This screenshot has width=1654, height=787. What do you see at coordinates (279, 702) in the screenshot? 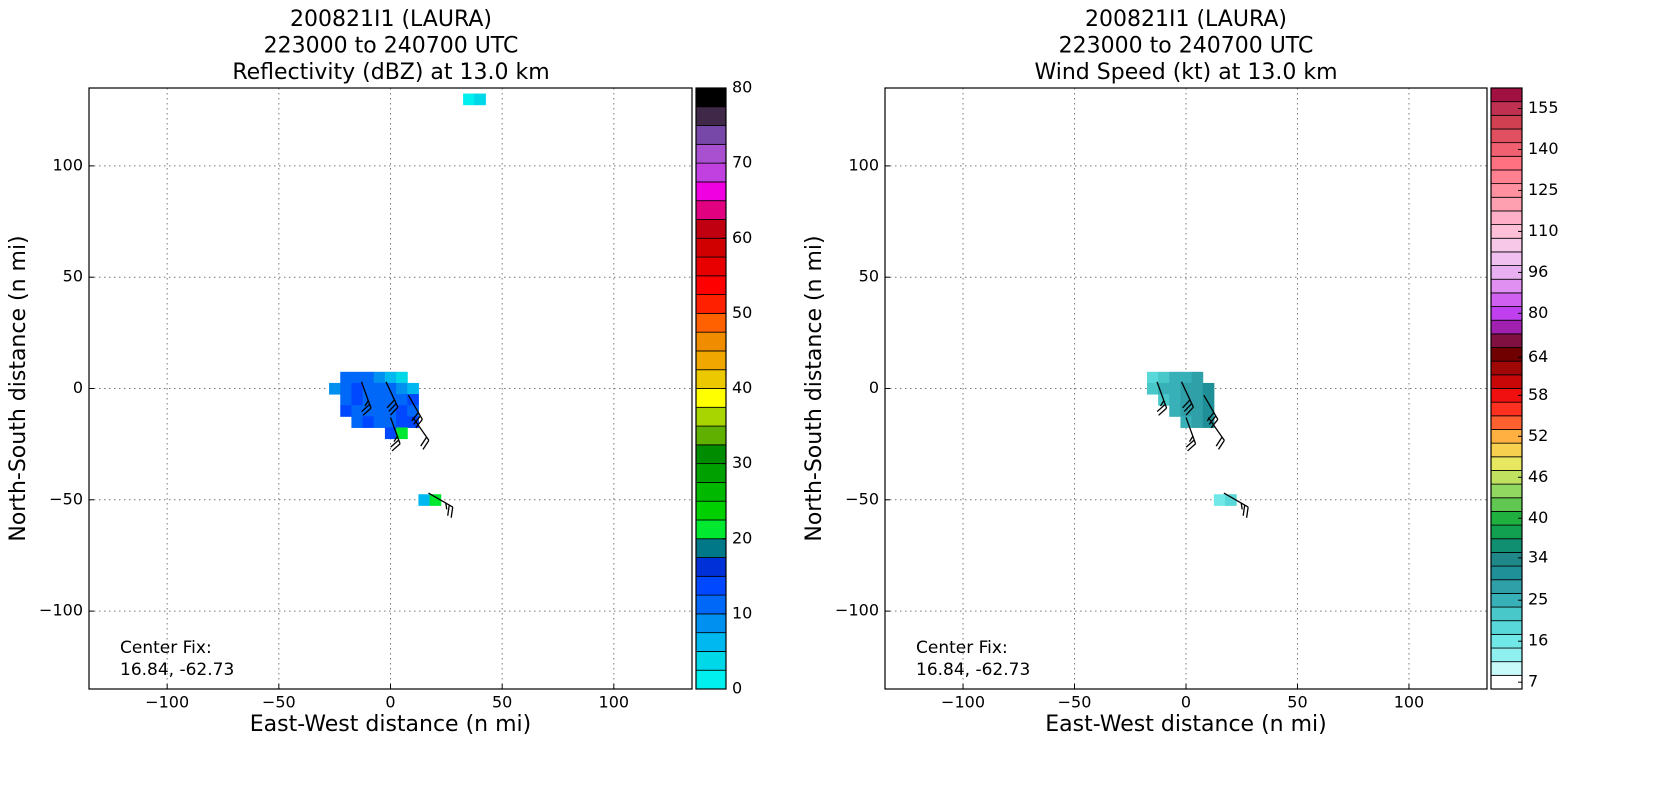
I see `x-tick-label: −50` at bounding box center [279, 702].